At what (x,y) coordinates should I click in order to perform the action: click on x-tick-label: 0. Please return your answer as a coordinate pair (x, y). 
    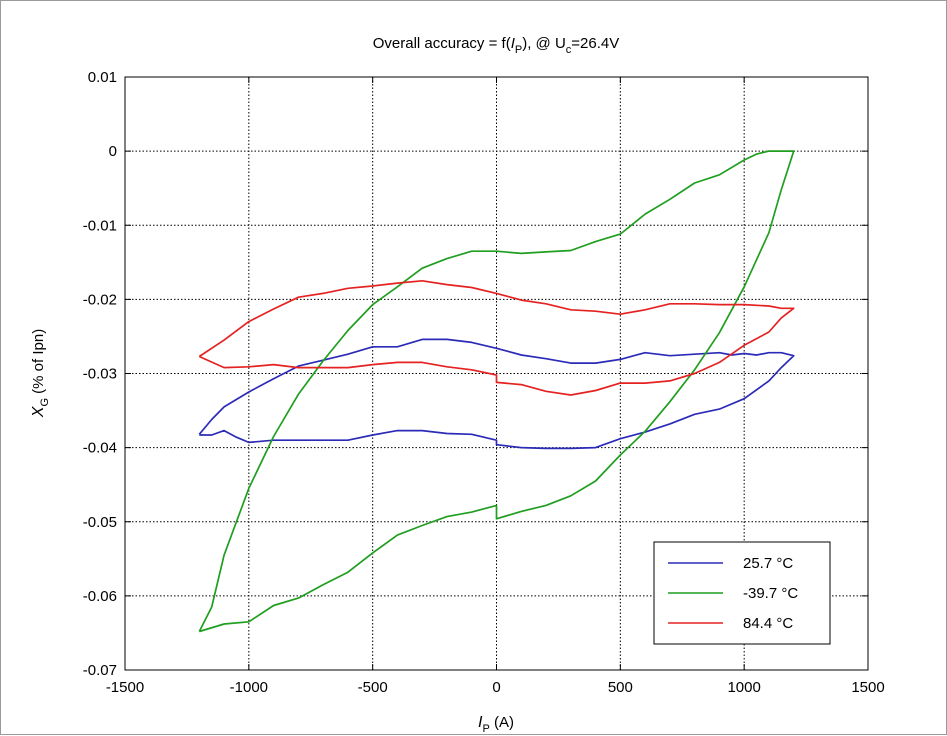
    Looking at the image, I should click on (496, 687).